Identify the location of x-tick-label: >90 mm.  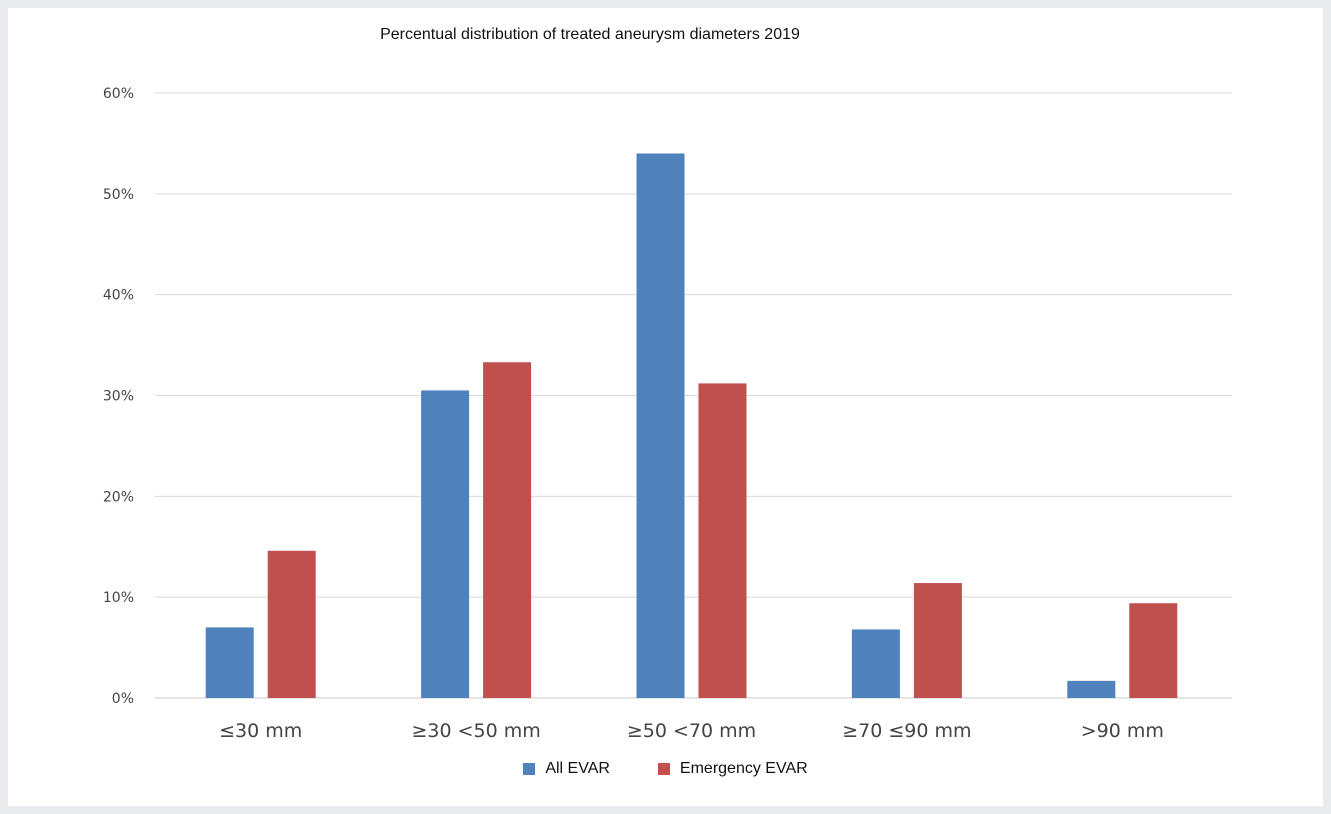
(1122, 731).